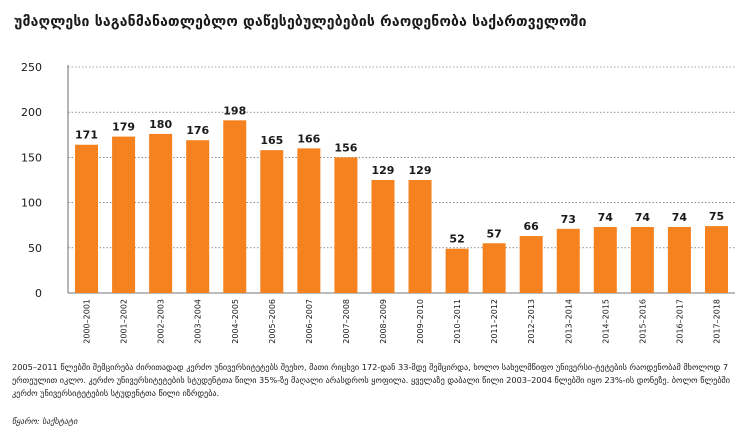 The height and width of the screenshot is (440, 747). Describe the element at coordinates (161, 321) in the screenshot. I see `x-tick-label: 2002–2003` at that location.